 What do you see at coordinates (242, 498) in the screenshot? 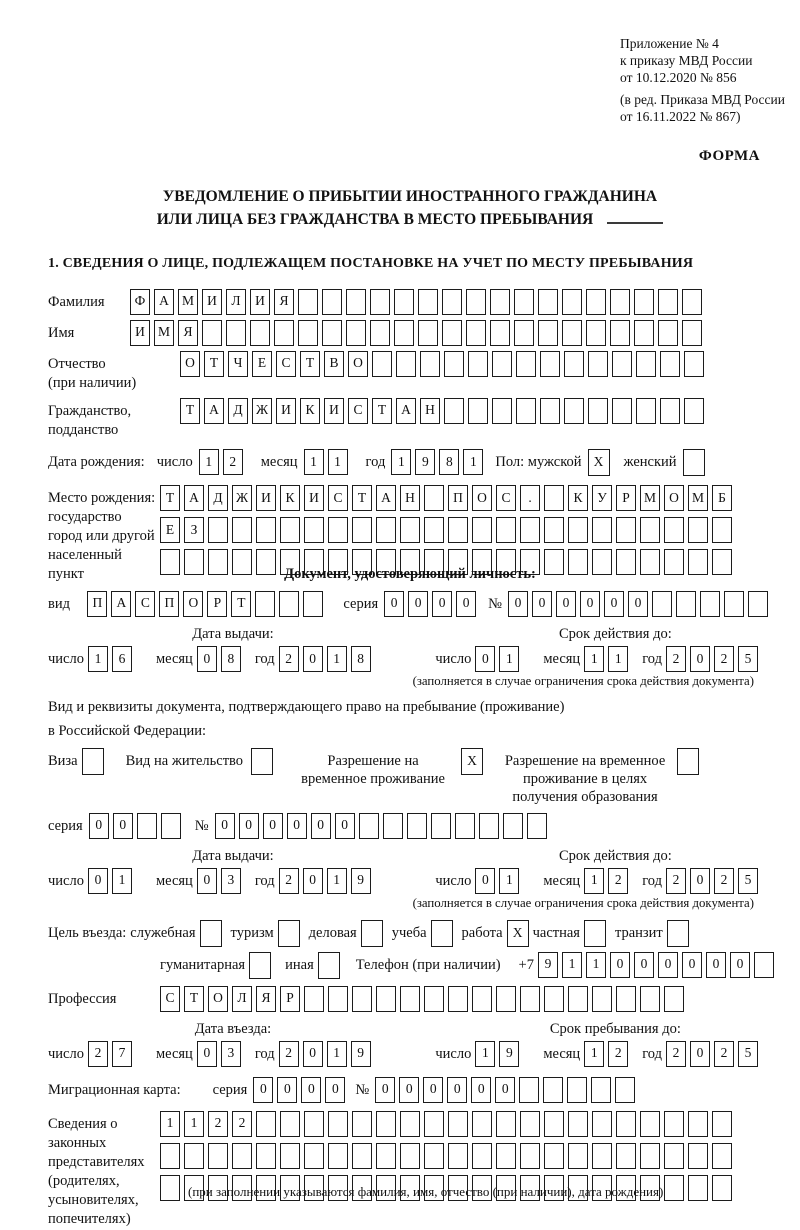
I see `char-cell: Ж` at bounding box center [242, 498].